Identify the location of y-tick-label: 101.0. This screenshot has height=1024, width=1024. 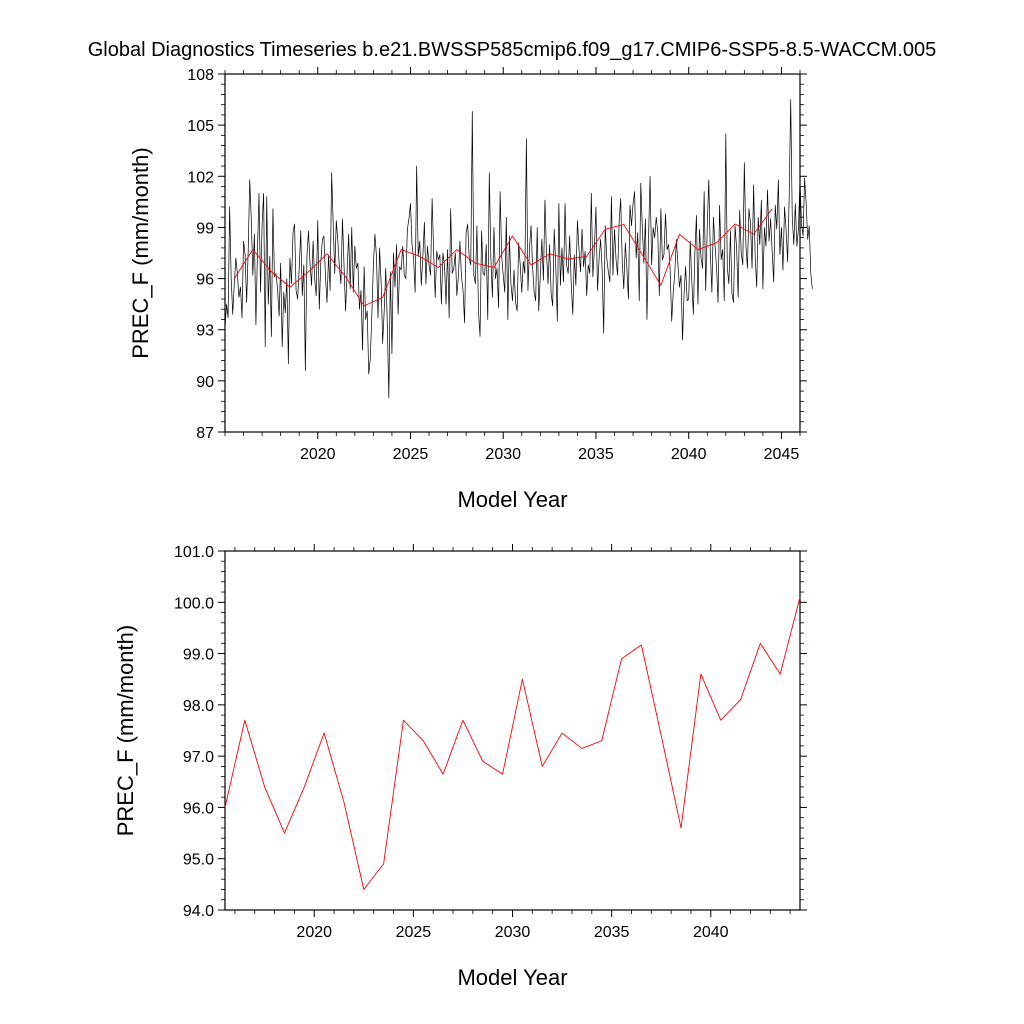
(194, 552).